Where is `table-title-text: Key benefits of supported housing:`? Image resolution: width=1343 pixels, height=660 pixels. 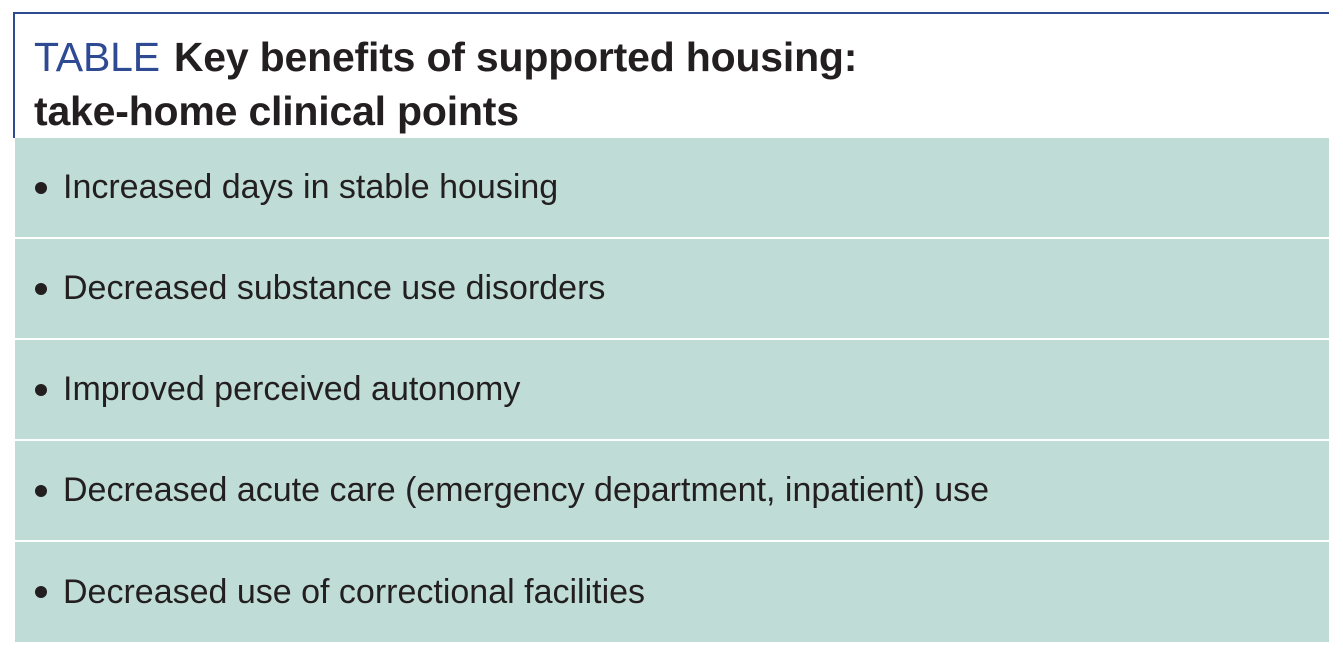 table-title-text: Key benefits of supported housing: is located at coordinates (515, 57).